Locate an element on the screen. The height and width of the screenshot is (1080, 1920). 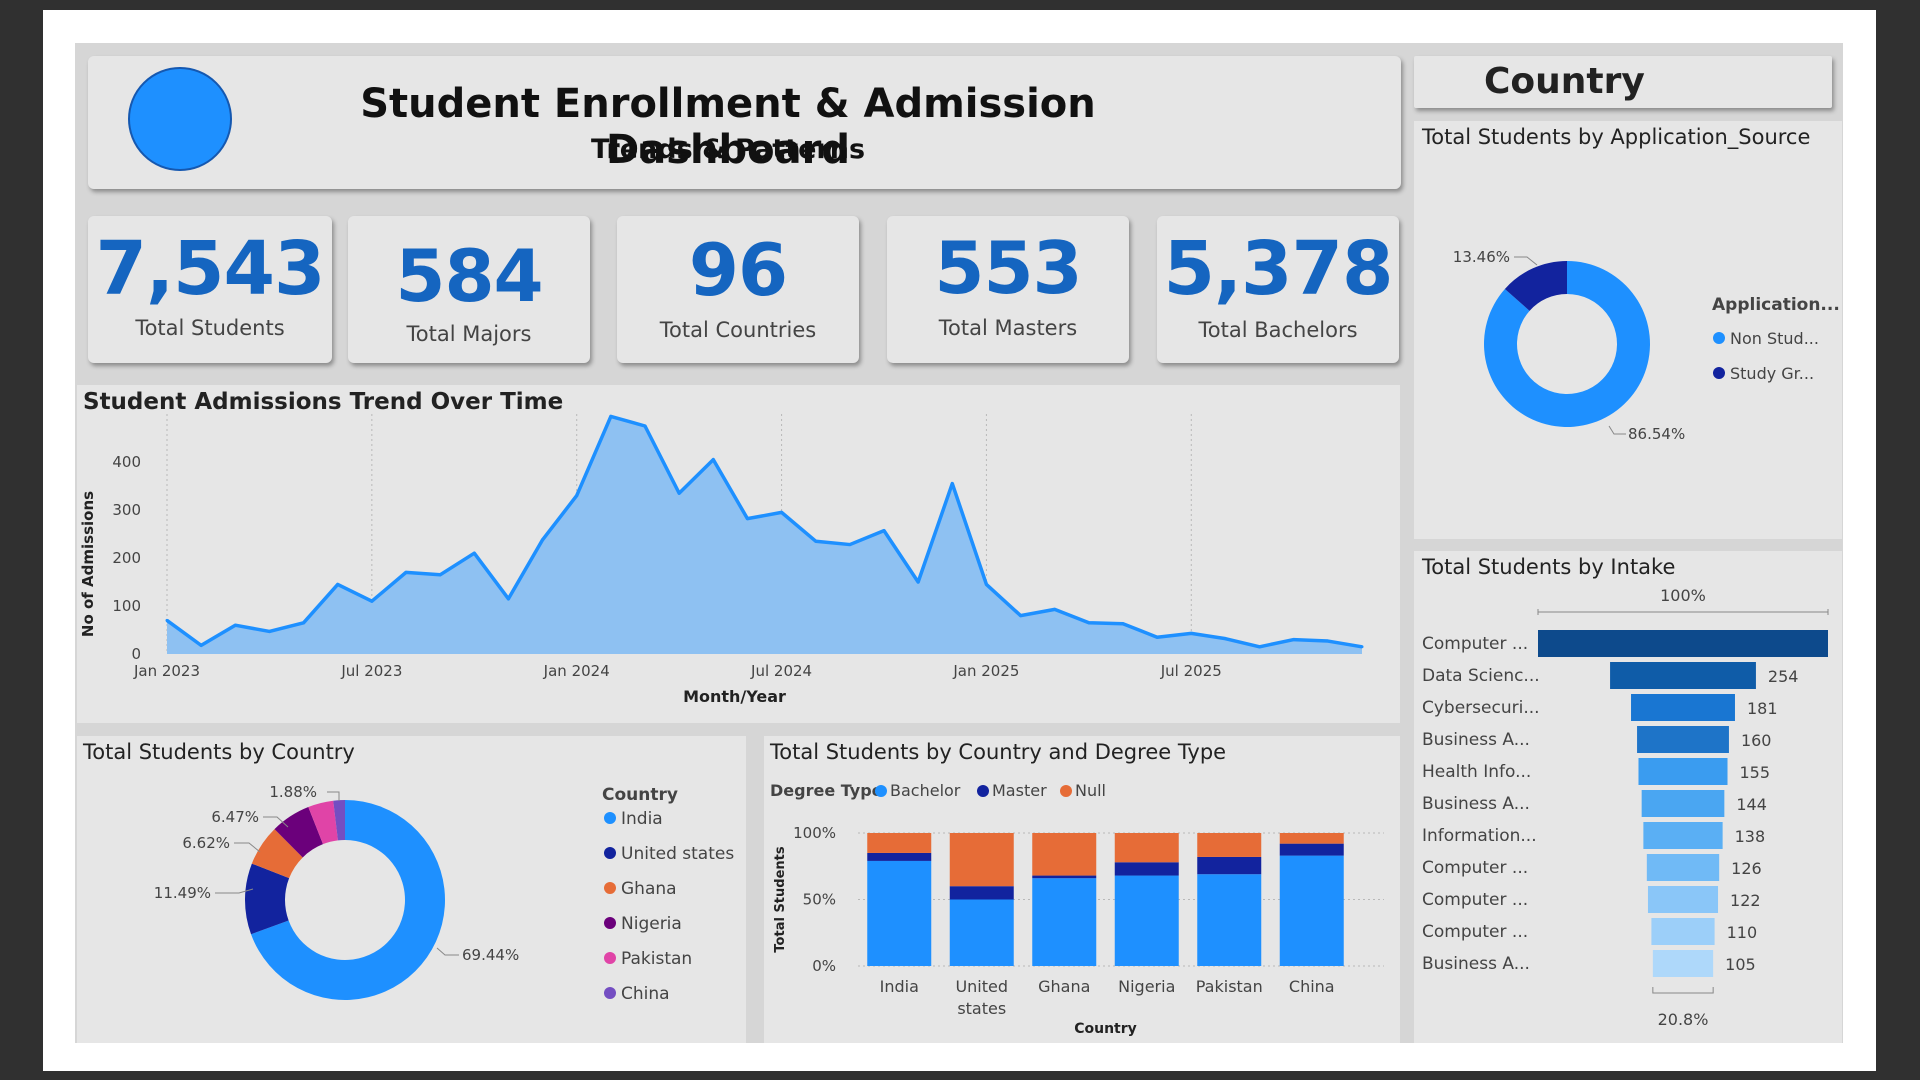
trend-y-tick-label: 0 is located at coordinates (136, 654).